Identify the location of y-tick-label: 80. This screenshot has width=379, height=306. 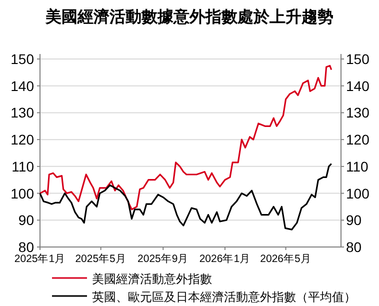
(26, 247).